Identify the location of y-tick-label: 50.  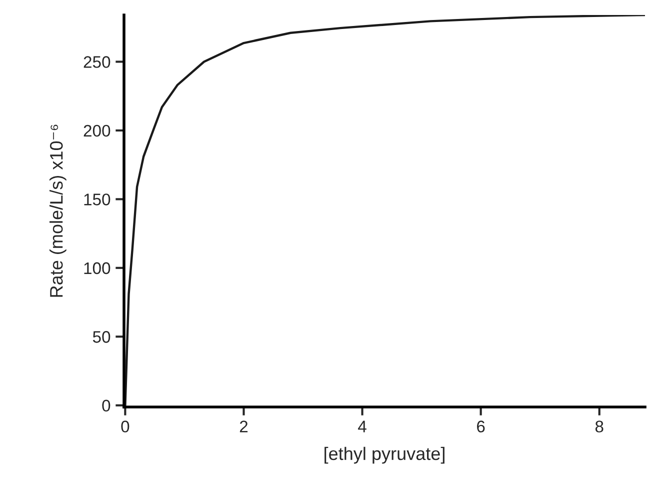
(101, 337).